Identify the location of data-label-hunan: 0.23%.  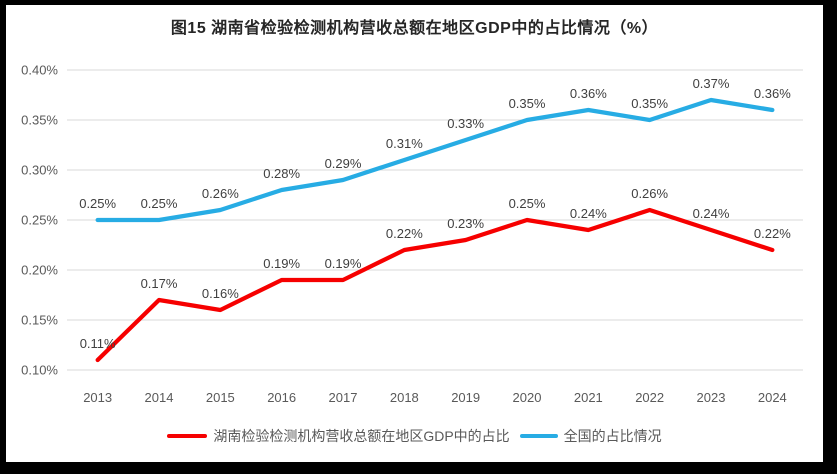
(465, 223).